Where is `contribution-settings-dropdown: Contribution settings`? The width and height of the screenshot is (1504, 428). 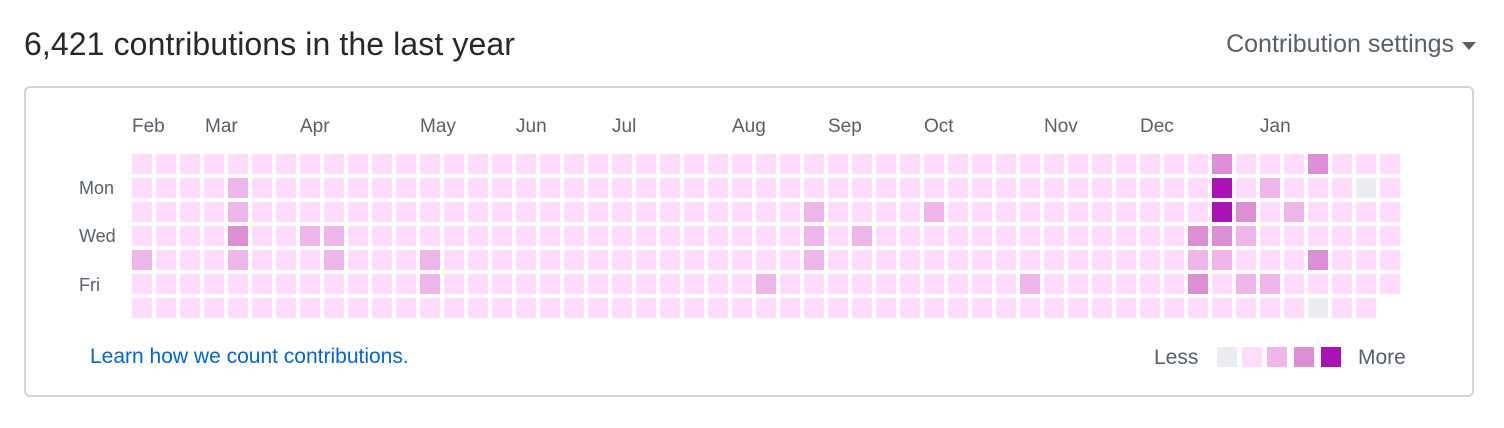 contribution-settings-dropdown: Contribution settings is located at coordinates (1351, 44).